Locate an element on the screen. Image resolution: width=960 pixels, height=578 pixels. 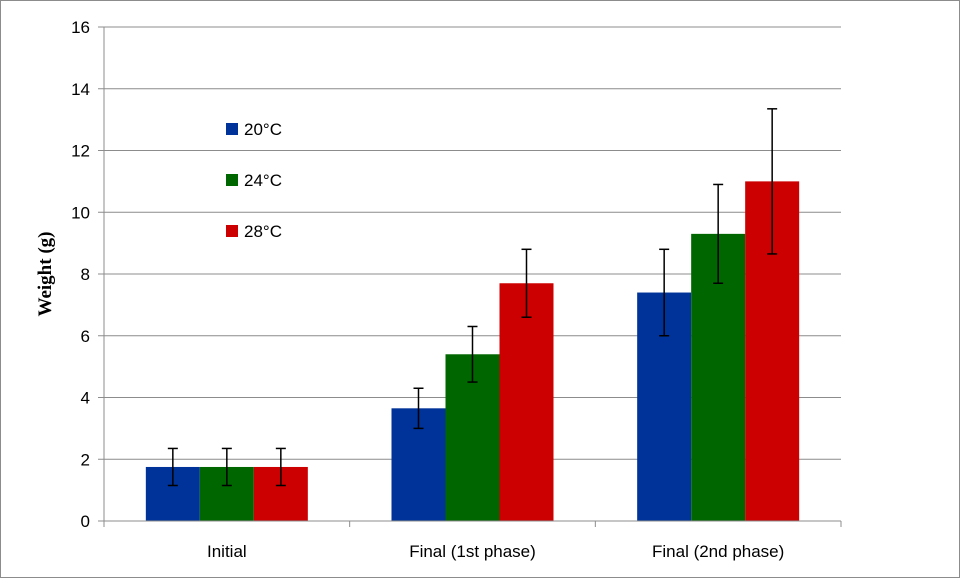
y-axis-label: Weight (g) is located at coordinates (45, 274).